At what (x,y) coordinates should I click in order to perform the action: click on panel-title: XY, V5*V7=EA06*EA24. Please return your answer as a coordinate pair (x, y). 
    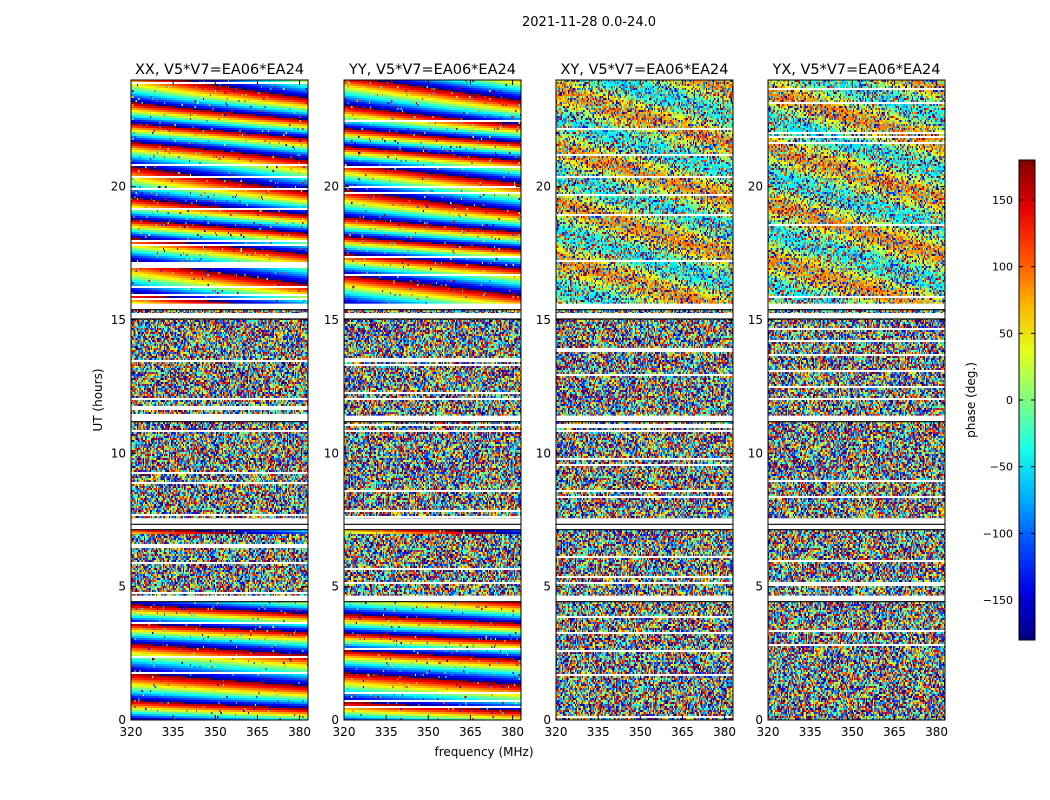
    Looking at the image, I should click on (644, 70).